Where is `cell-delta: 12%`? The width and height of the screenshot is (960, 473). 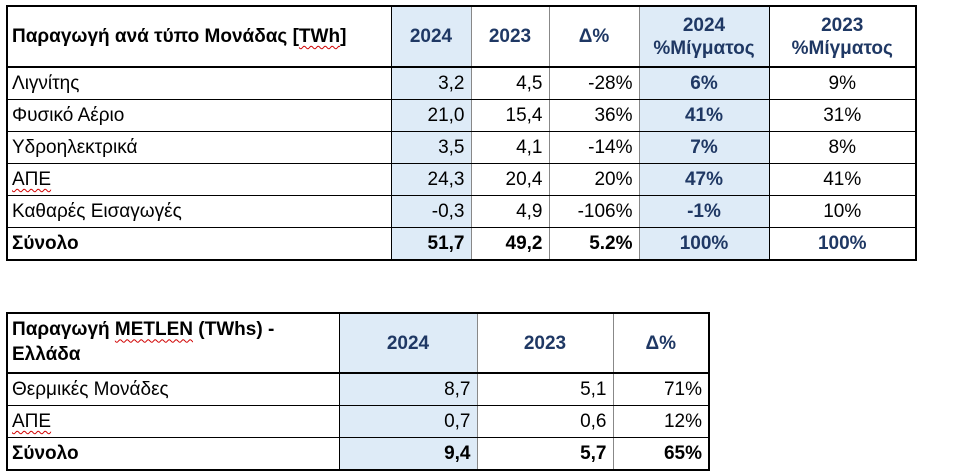
cell-delta: 12% is located at coordinates (661, 421).